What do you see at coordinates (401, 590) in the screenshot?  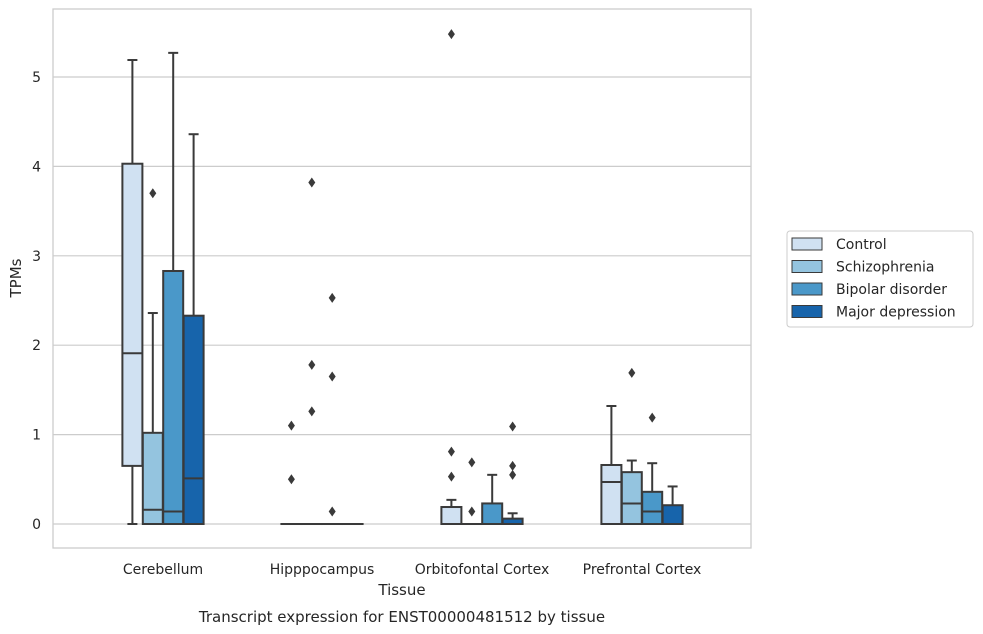 I see `x-axis-label: Tissue` at bounding box center [401, 590].